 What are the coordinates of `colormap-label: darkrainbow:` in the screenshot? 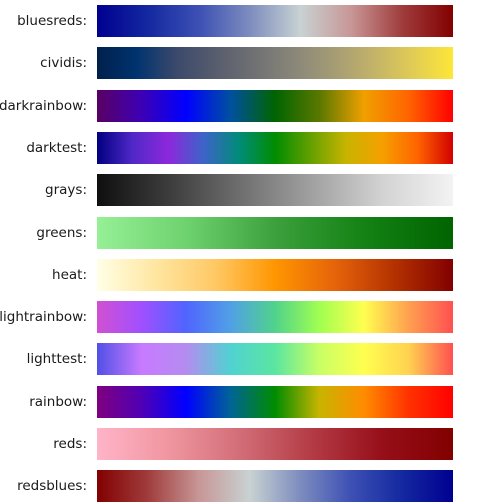 It's located at (43, 105).